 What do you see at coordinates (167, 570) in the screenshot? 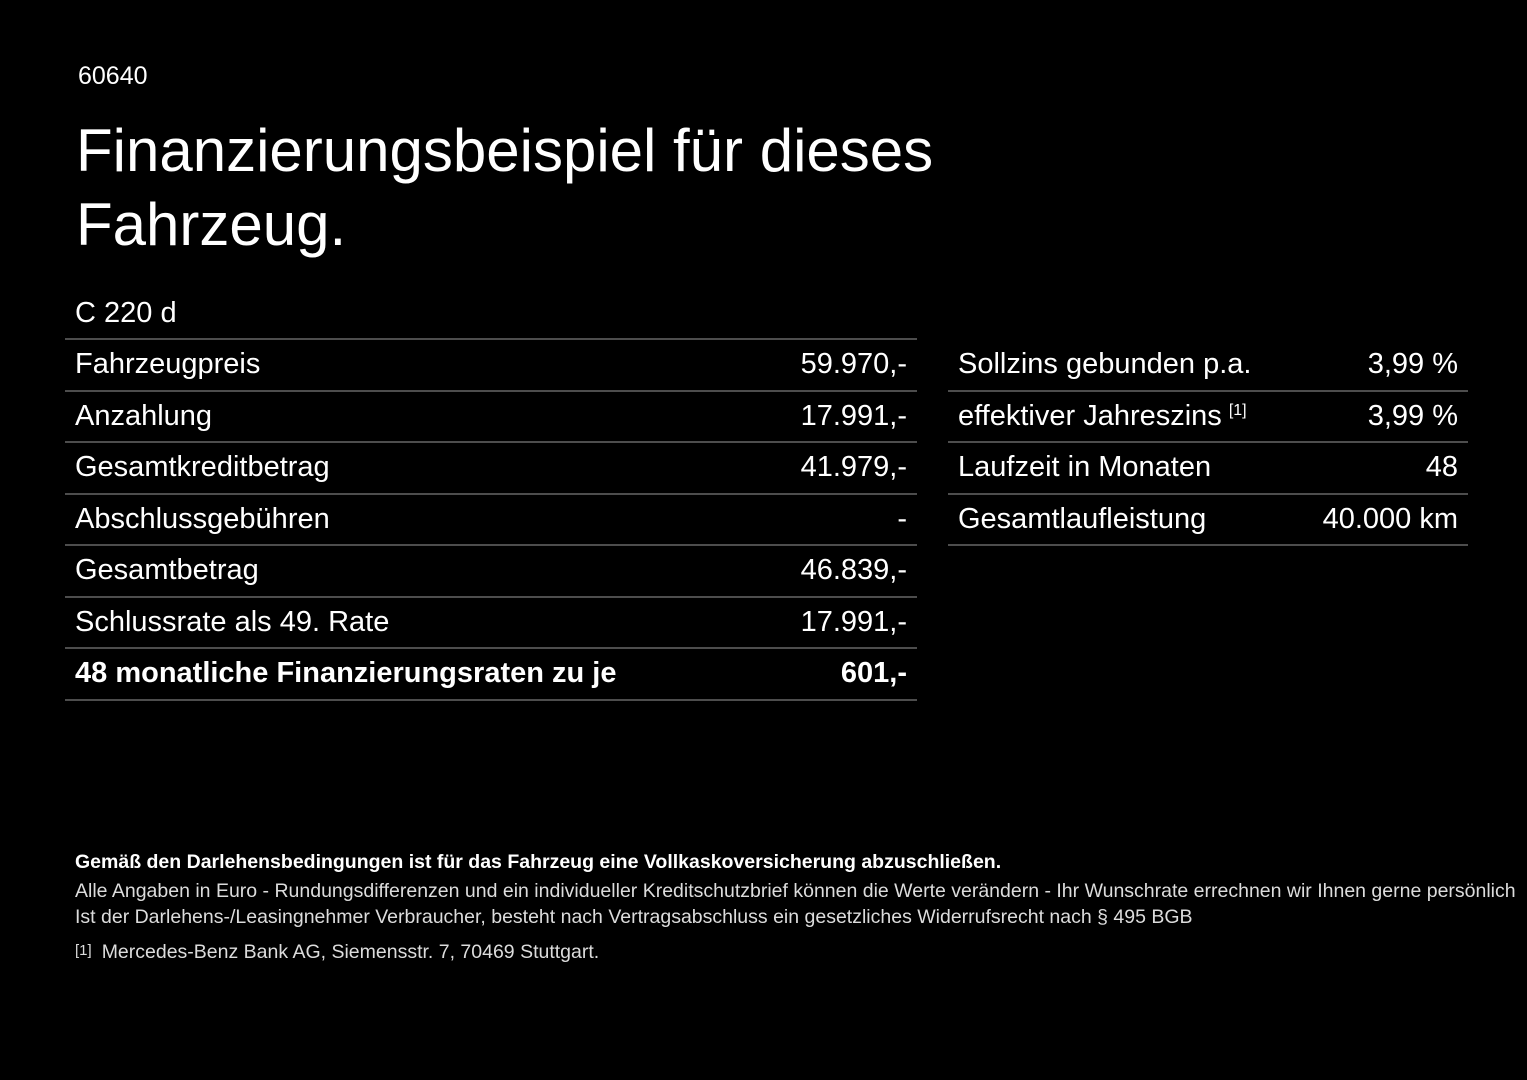
I see `row-label: Gesamtbetrag` at bounding box center [167, 570].